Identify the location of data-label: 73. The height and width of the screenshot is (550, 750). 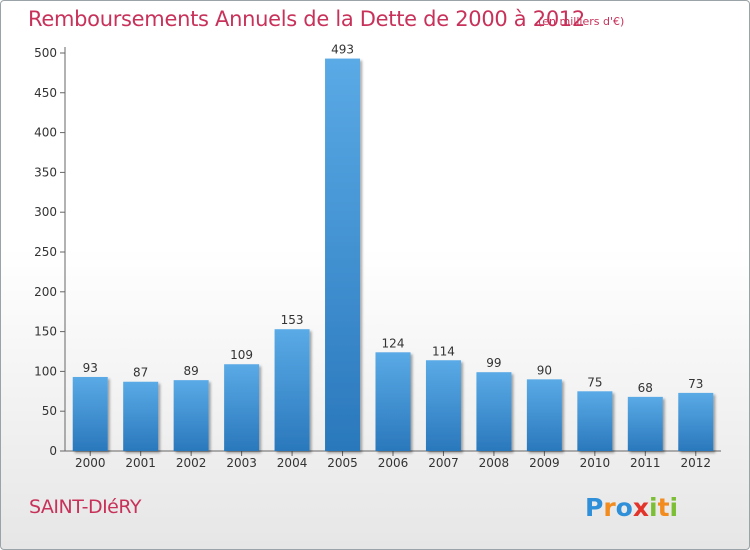
(695, 384).